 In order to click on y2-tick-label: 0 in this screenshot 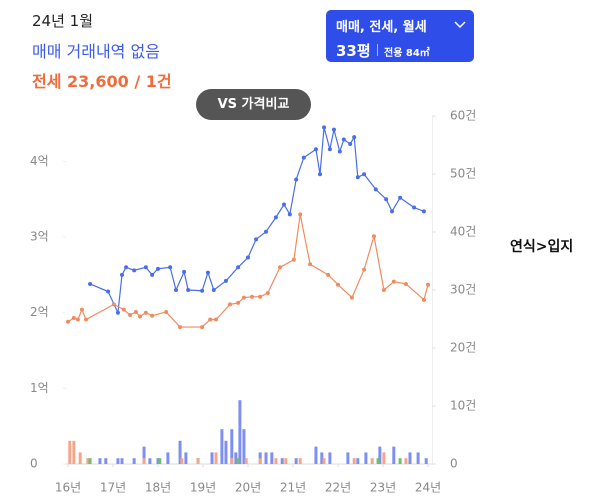, I will do `click(454, 464)`.